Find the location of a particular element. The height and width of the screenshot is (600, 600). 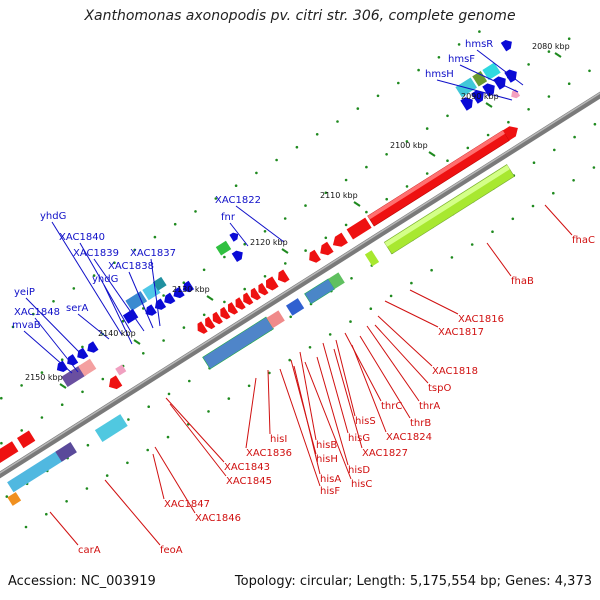

his-operon-block is located at coordinates (238, 343).